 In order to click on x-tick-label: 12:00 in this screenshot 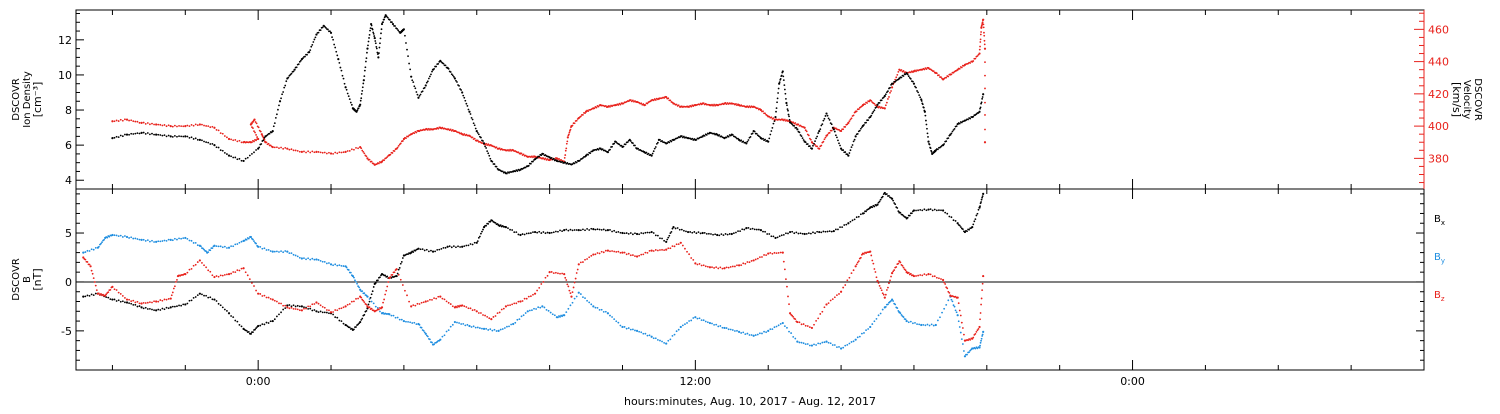, I will do `click(695, 381)`.